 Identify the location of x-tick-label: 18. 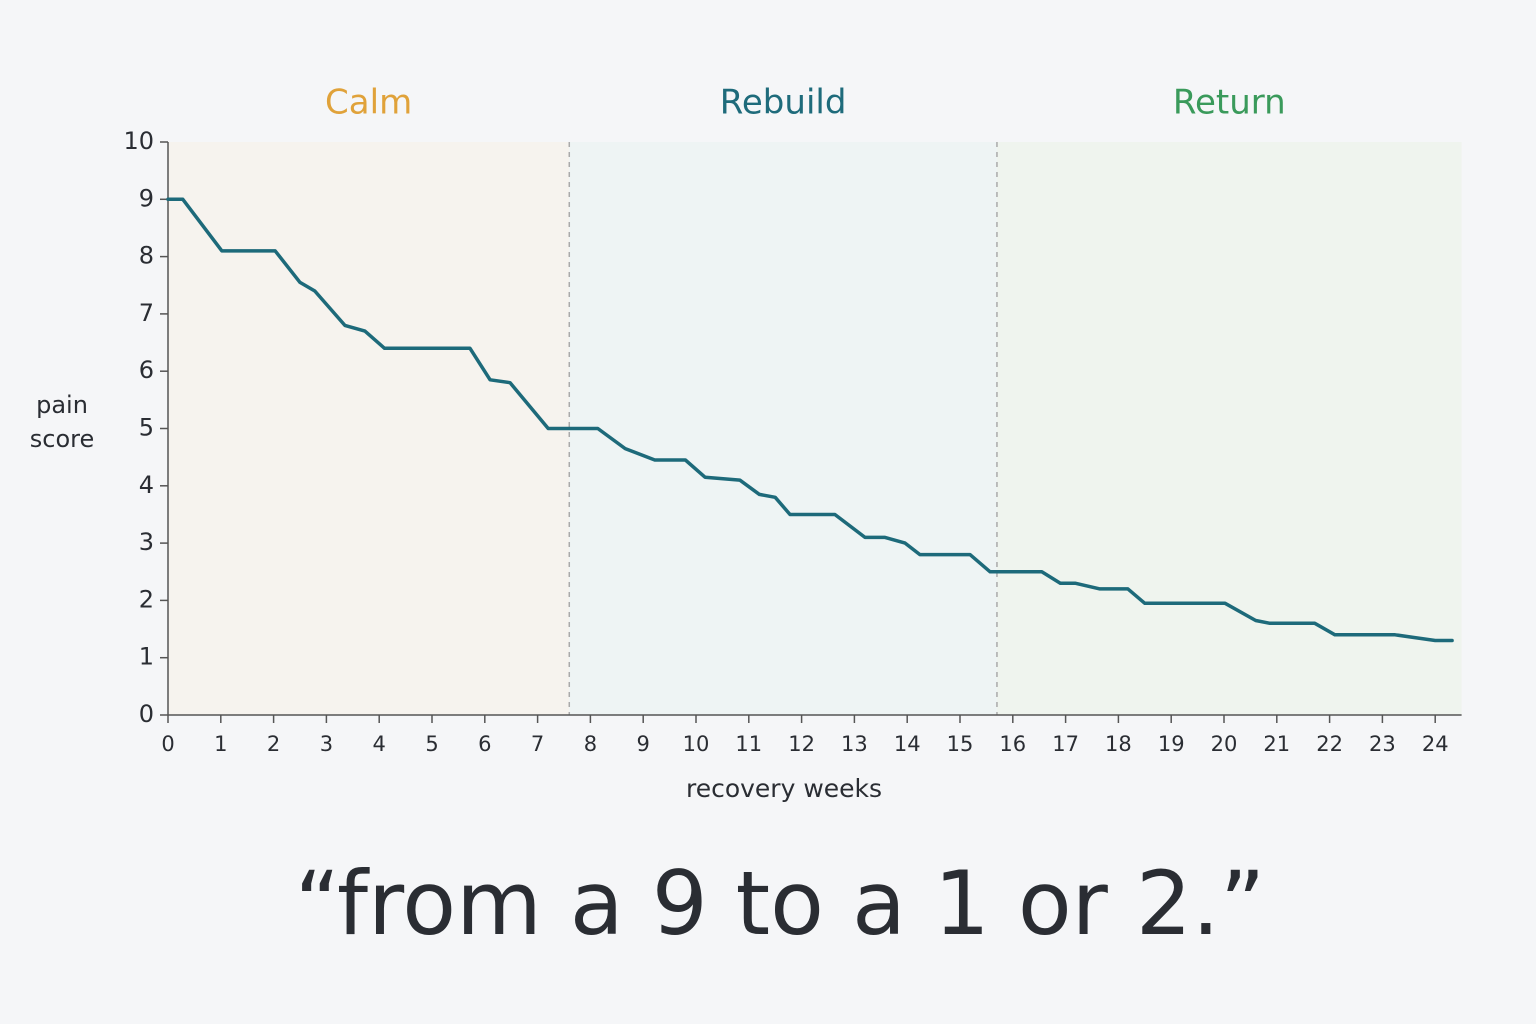
(1118, 744).